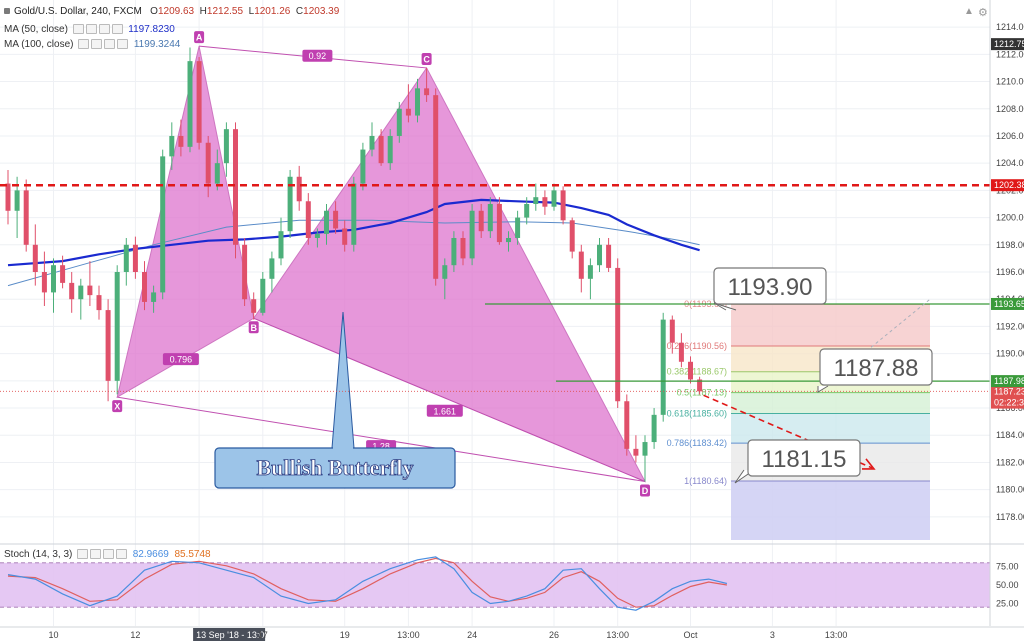 The image size is (1024, 641). Describe the element at coordinates (1010, 517) in the screenshot. I see `price-axis-tick: 1178.00` at that location.